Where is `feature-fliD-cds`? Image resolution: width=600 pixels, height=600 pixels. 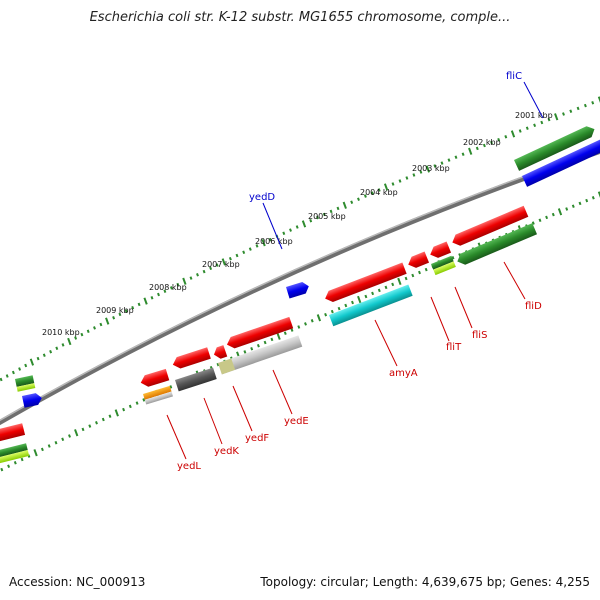
feature-fliD-cds is located at coordinates (489, 226).